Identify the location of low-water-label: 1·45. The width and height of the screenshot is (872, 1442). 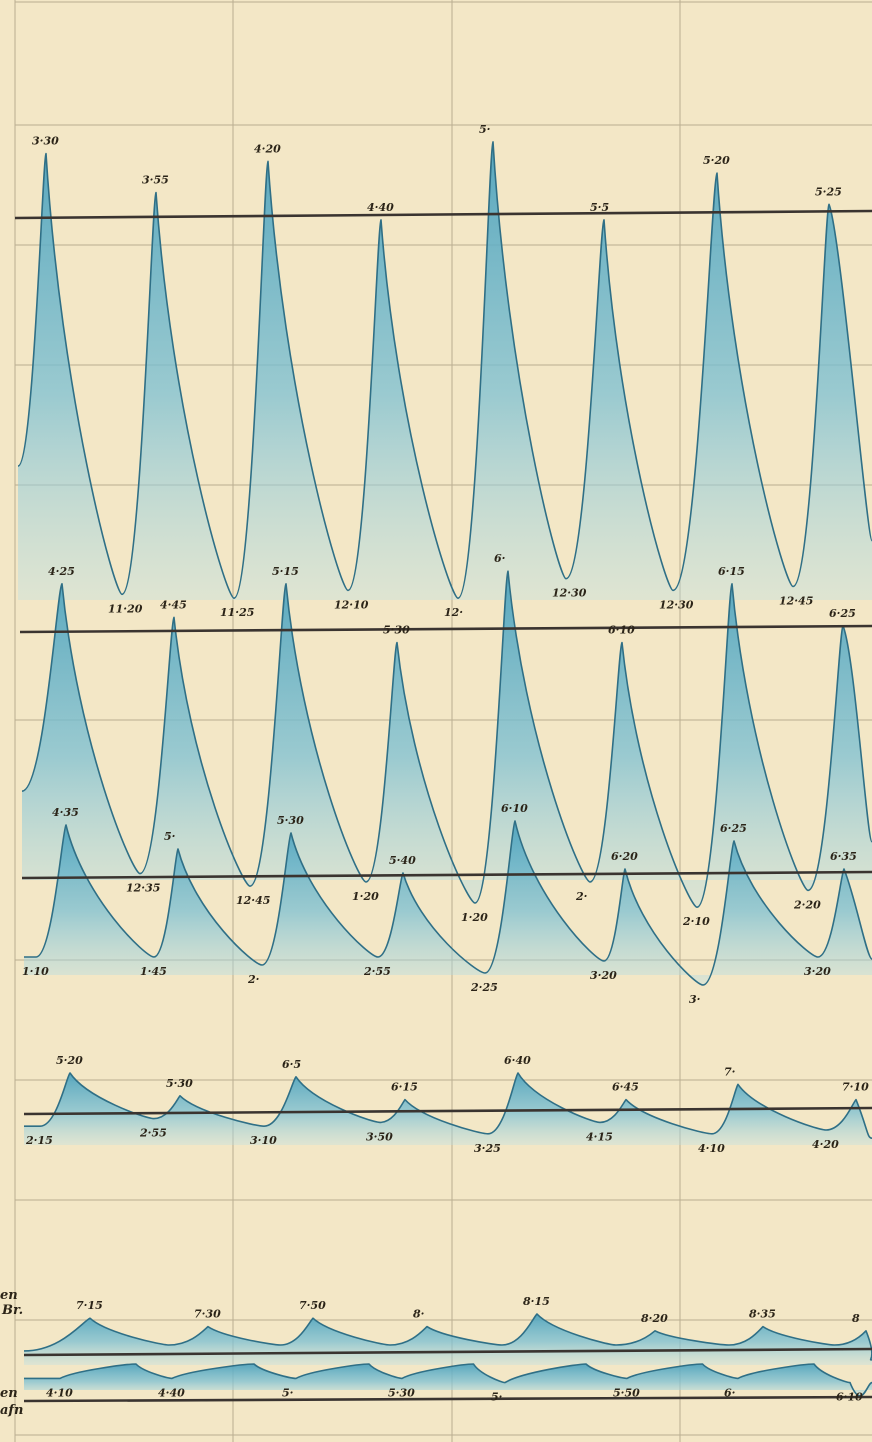
(153, 971).